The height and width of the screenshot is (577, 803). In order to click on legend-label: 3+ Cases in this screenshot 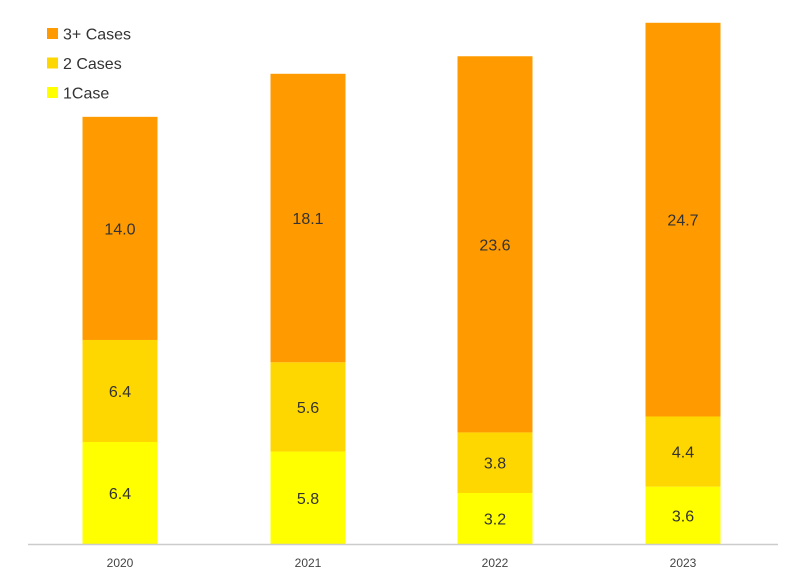, I will do `click(97, 35)`.